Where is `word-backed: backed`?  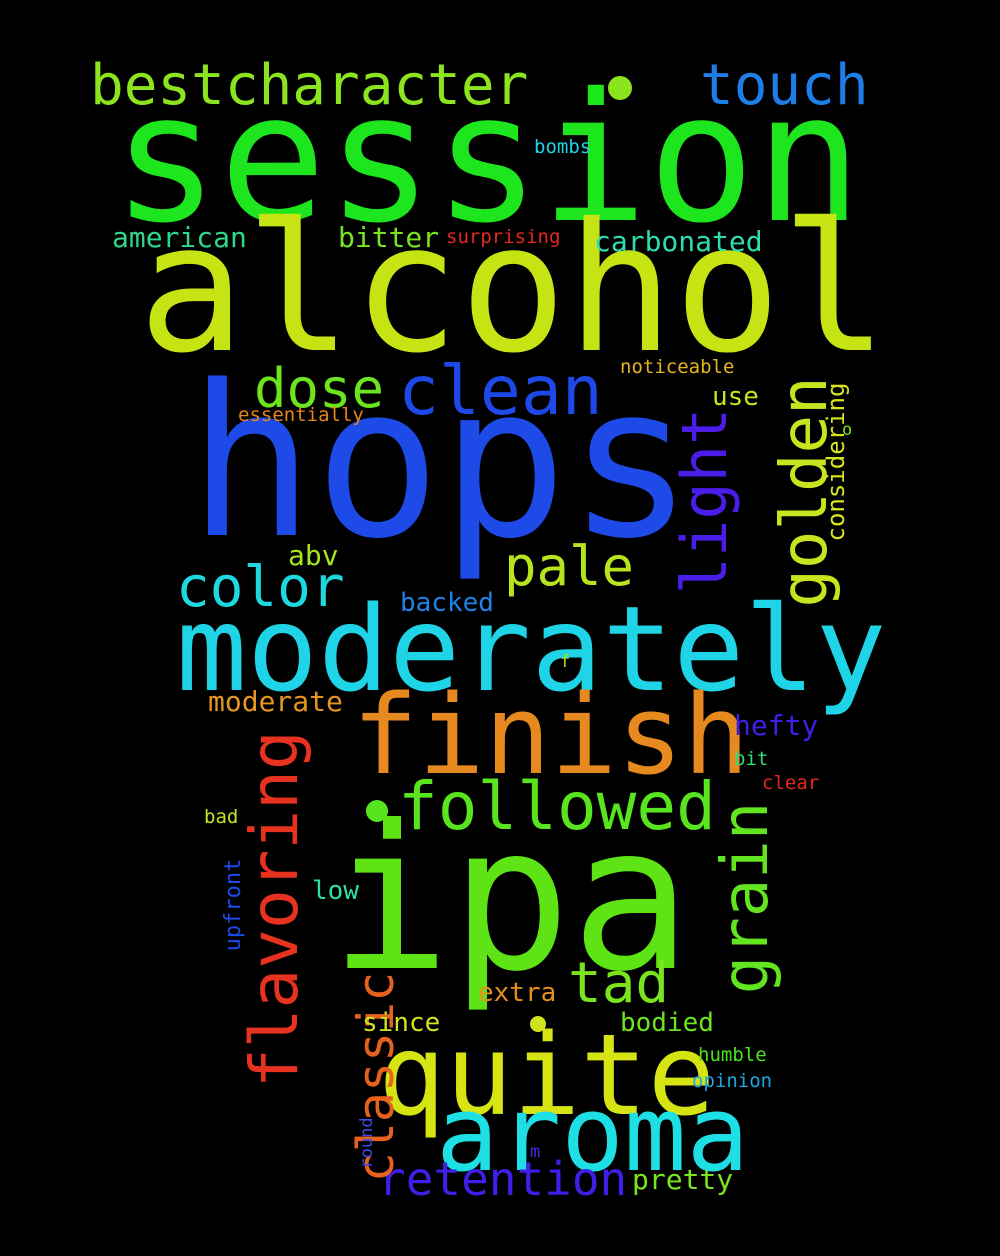 word-backed: backed is located at coordinates (447, 603).